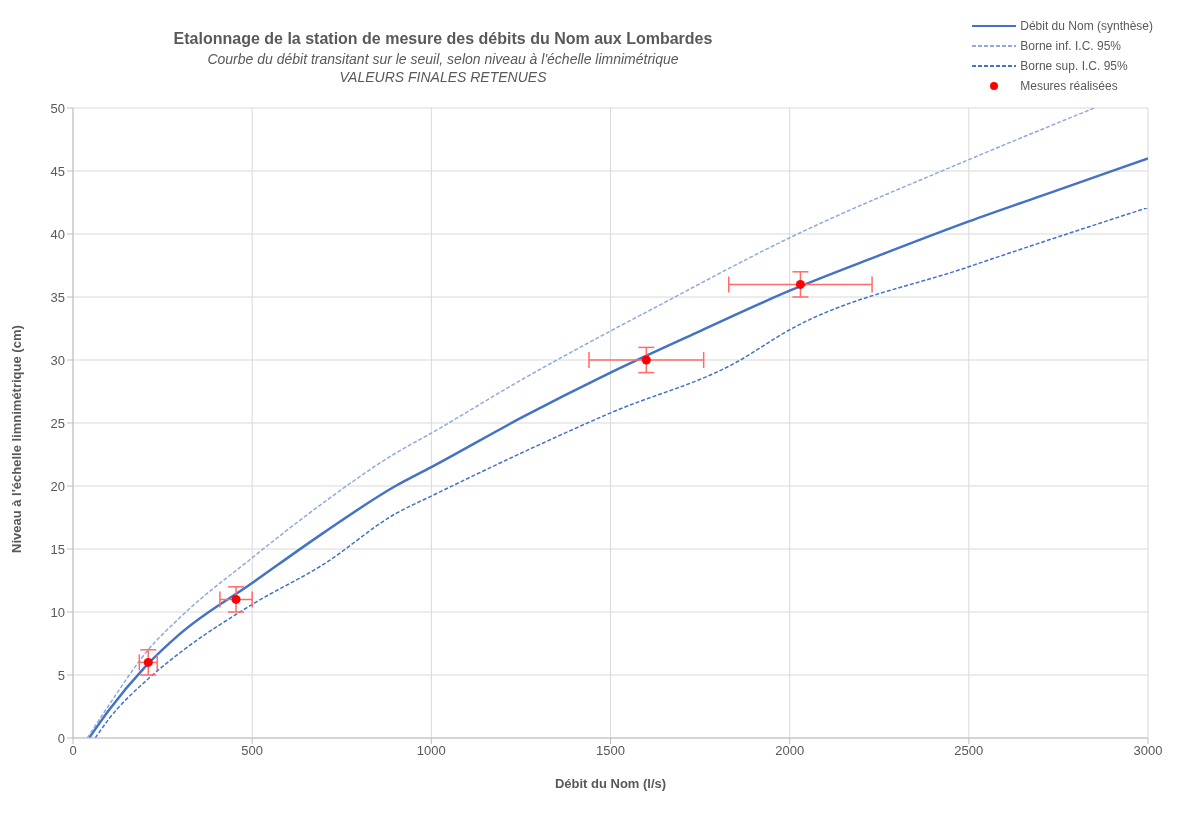 The image size is (1181, 819). I want to click on text: VALEURS FINALES RETENUES, so click(443, 77).